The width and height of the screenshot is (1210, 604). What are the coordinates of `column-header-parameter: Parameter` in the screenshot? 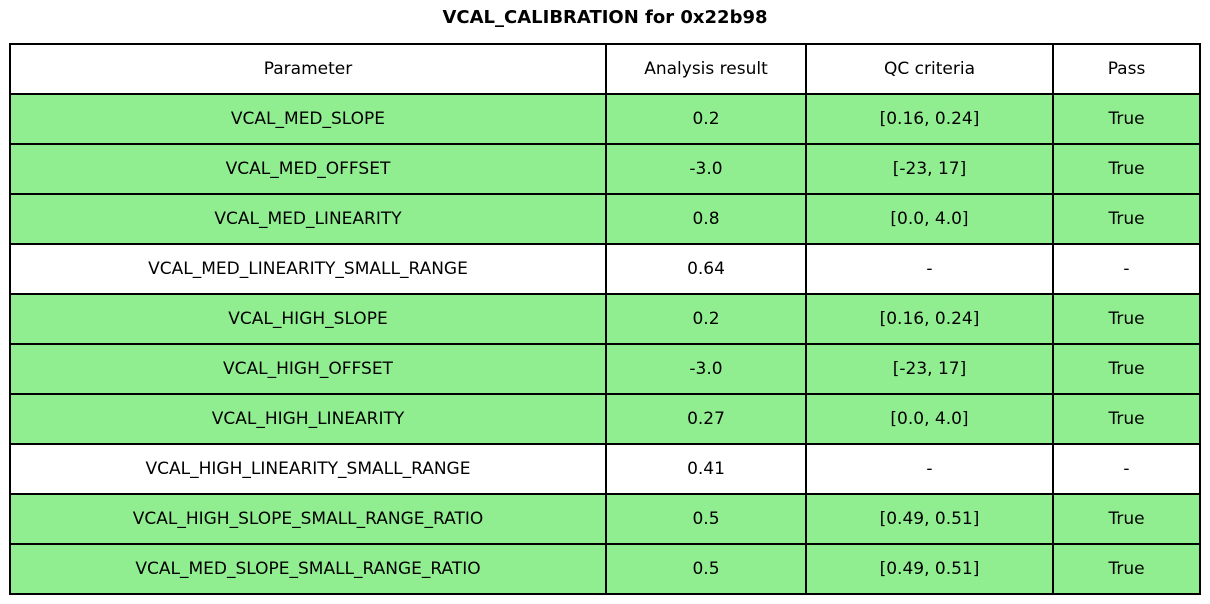 It's located at (308, 69).